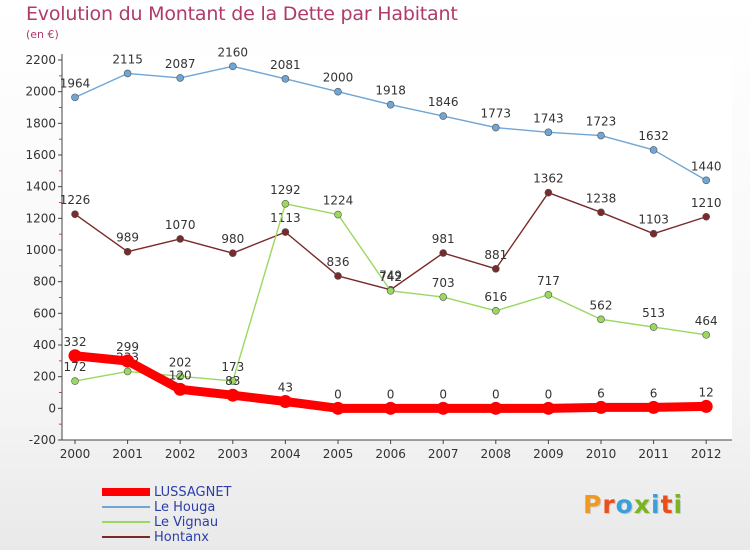 The height and width of the screenshot is (550, 750). I want to click on data-label: 1846, so click(443, 102).